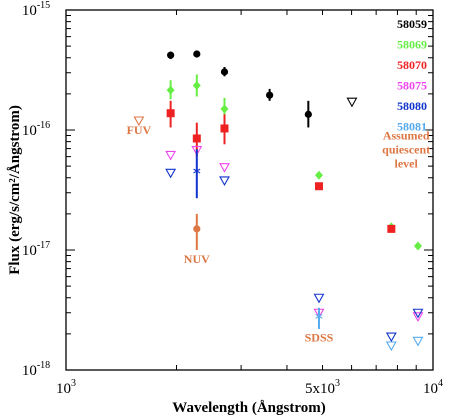 The width and height of the screenshot is (451, 418). What do you see at coordinates (36, 9) in the screenshot?
I see `y-tick-label: 10-15` at bounding box center [36, 9].